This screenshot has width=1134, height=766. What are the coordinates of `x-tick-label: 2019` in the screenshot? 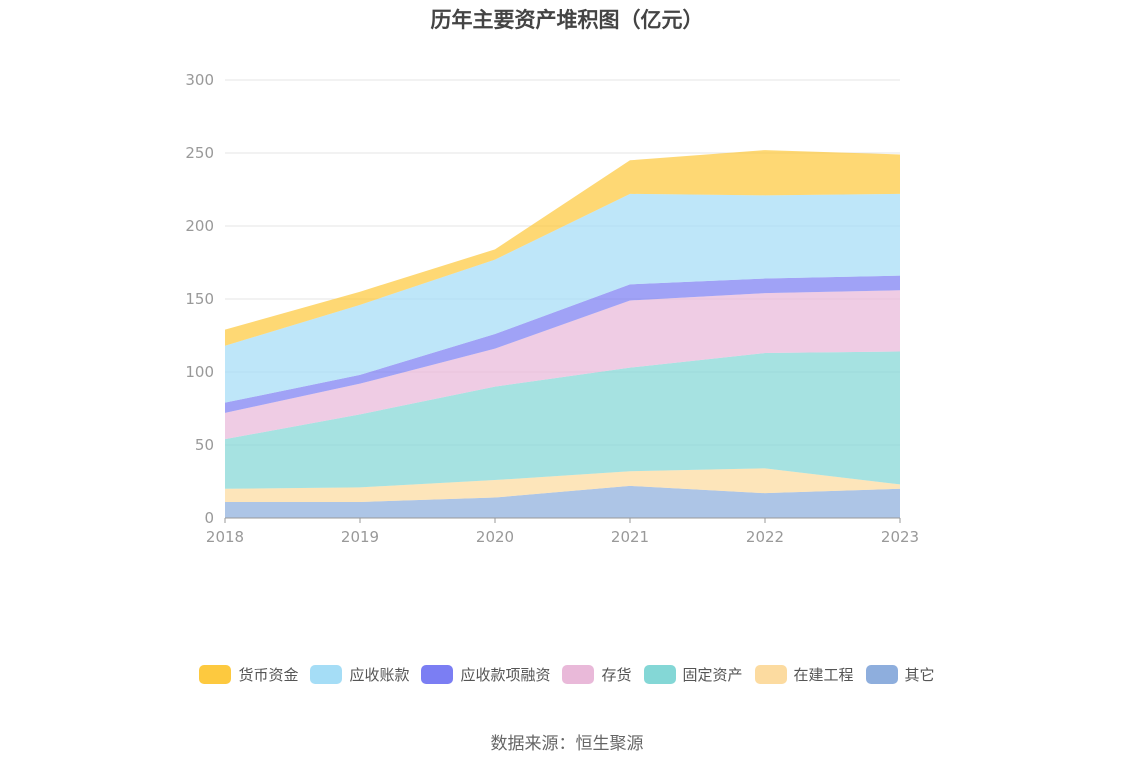 It's located at (360, 537).